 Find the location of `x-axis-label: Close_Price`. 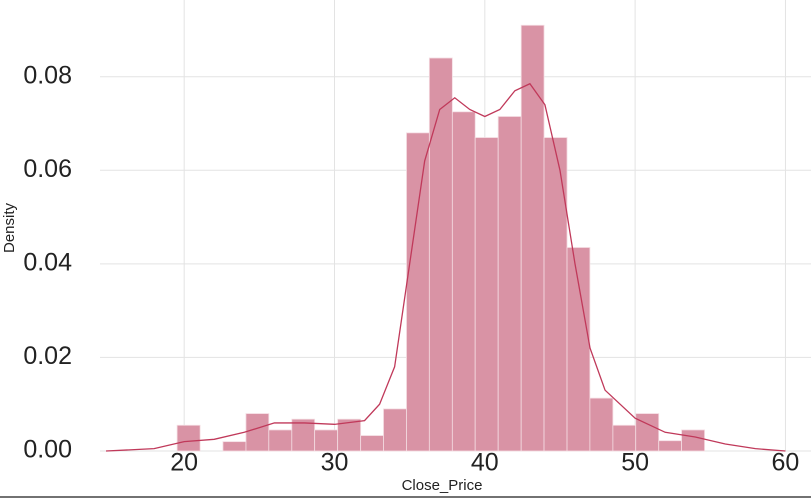

x-axis-label: Close_Price is located at coordinates (442, 485).